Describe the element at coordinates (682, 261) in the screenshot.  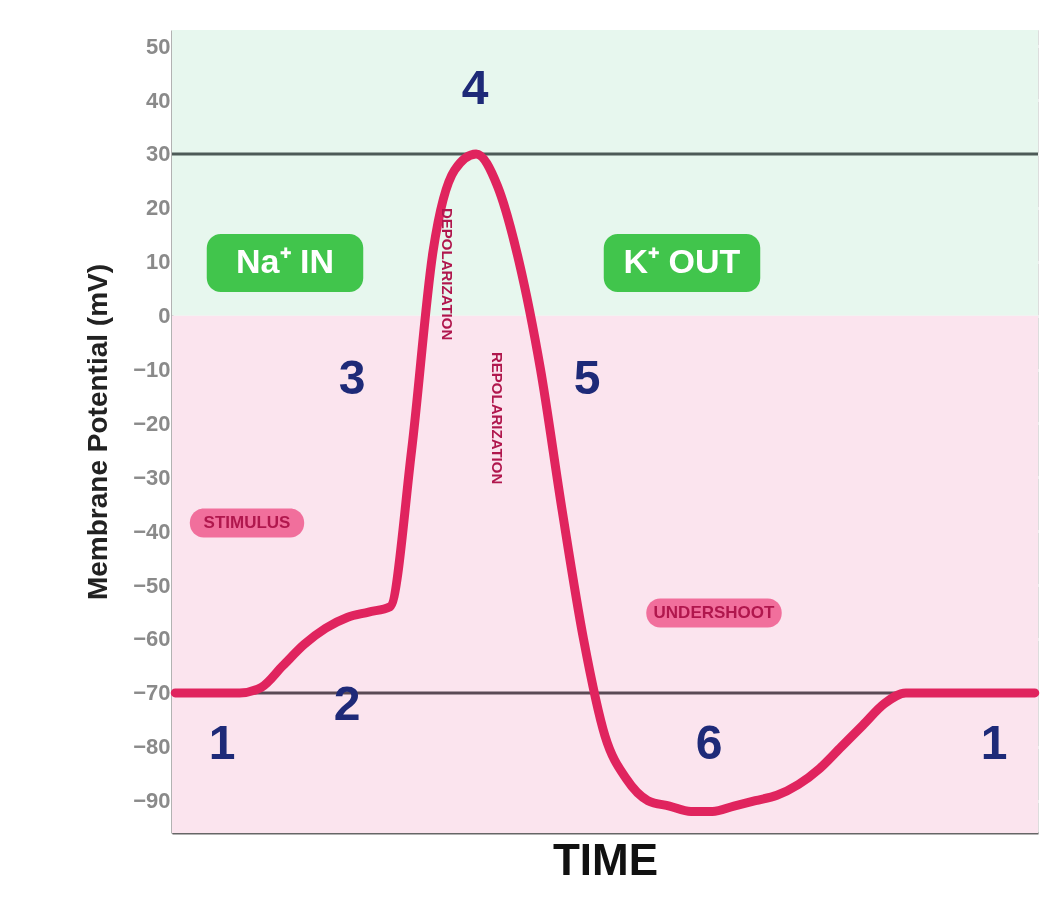
I see `annotation: K⁺ OUT` at that location.